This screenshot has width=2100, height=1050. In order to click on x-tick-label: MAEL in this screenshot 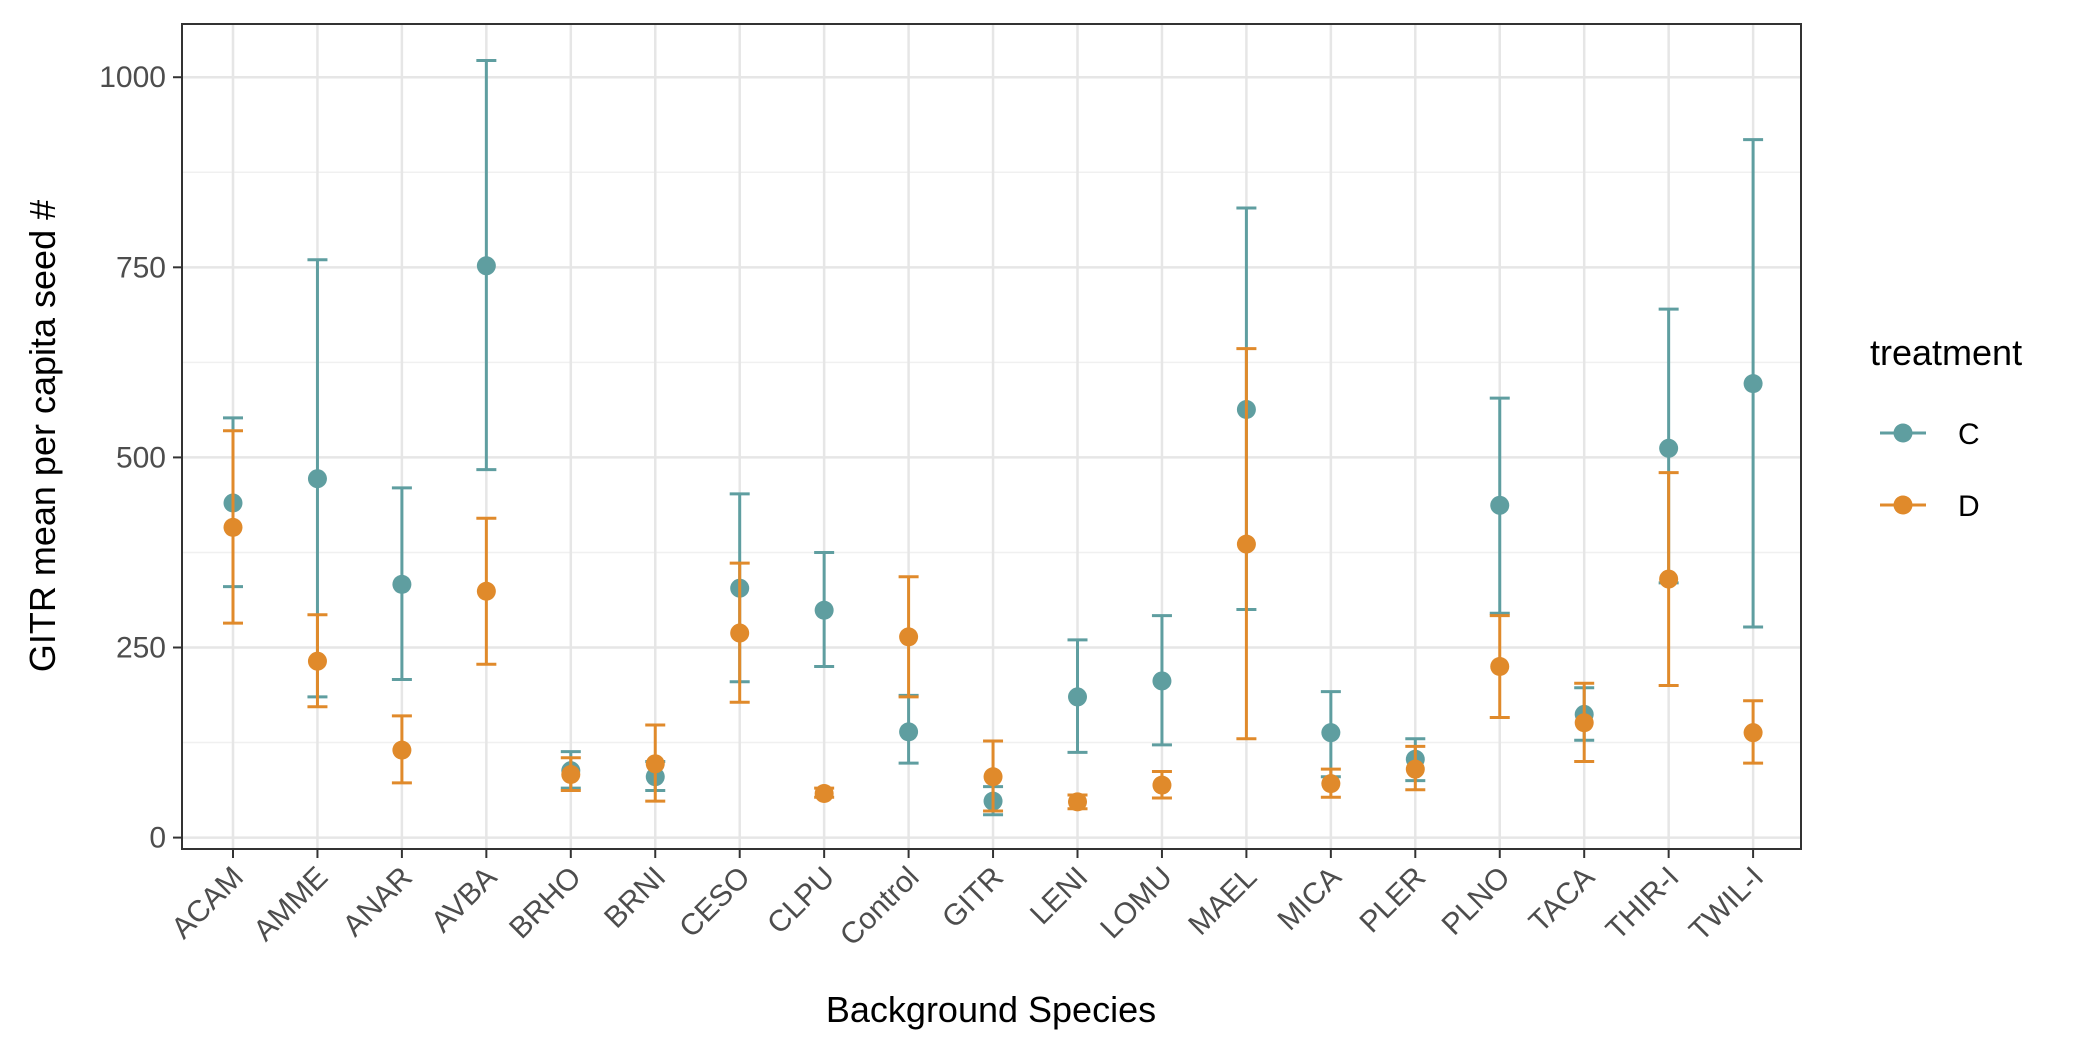, I will do `click(1222, 901)`.